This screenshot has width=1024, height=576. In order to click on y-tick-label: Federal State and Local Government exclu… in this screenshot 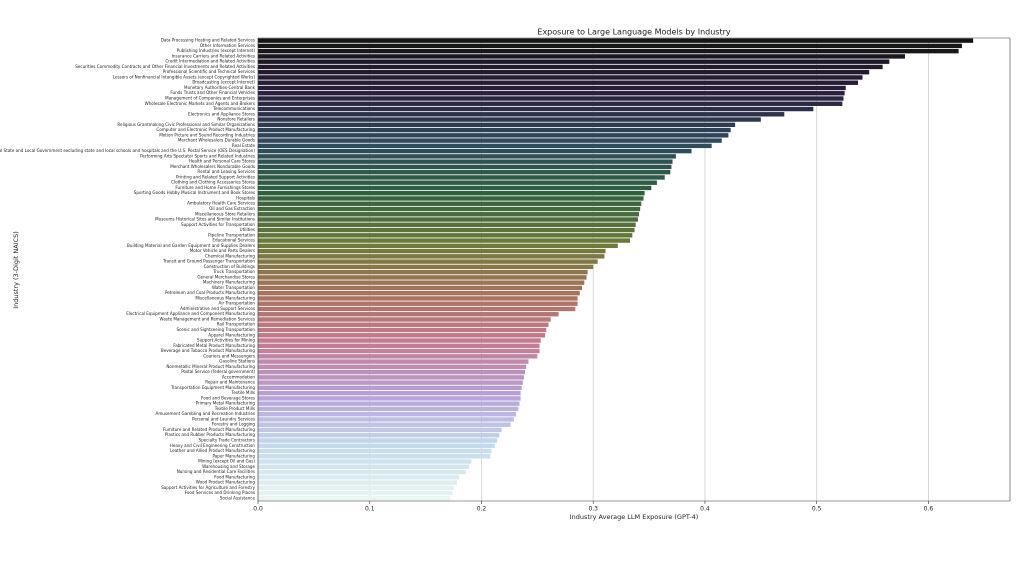, I will do `click(127, 150)`.